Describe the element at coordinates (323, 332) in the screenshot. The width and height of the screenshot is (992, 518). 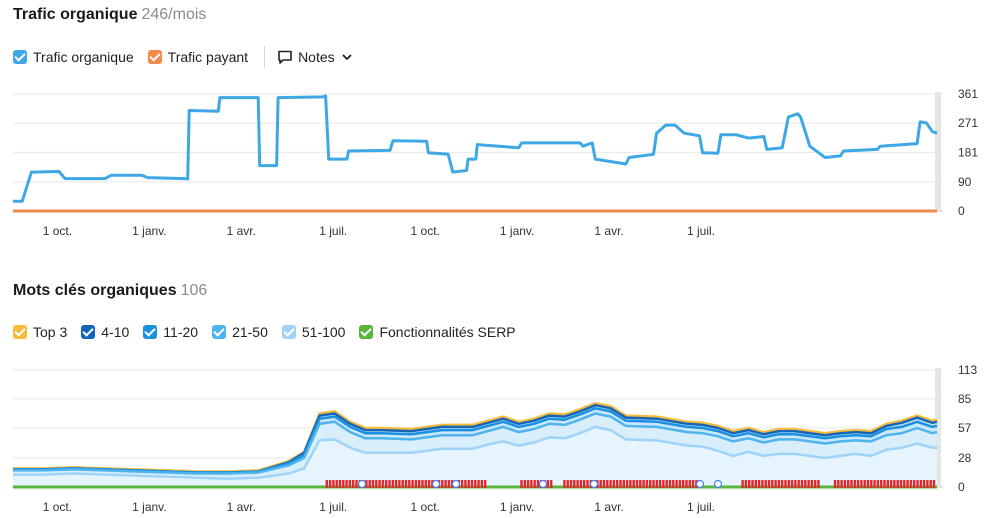
I see `legend-label: 51-100` at that location.